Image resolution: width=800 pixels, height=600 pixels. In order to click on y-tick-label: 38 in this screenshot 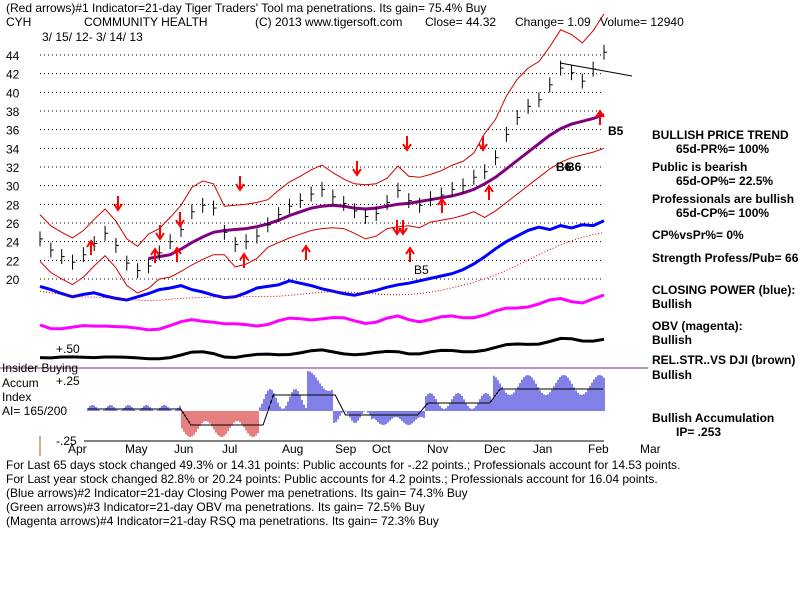, I will do `click(13, 112)`.